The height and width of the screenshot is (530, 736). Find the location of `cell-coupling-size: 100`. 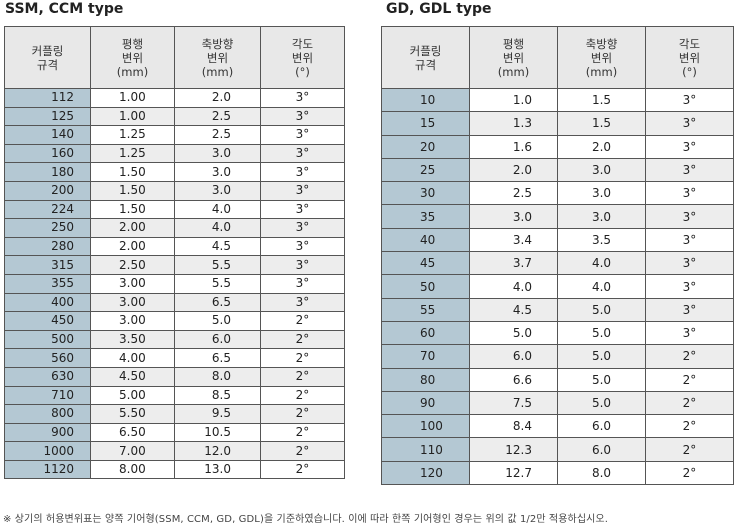

cell-coupling-size: 100 is located at coordinates (425, 426).